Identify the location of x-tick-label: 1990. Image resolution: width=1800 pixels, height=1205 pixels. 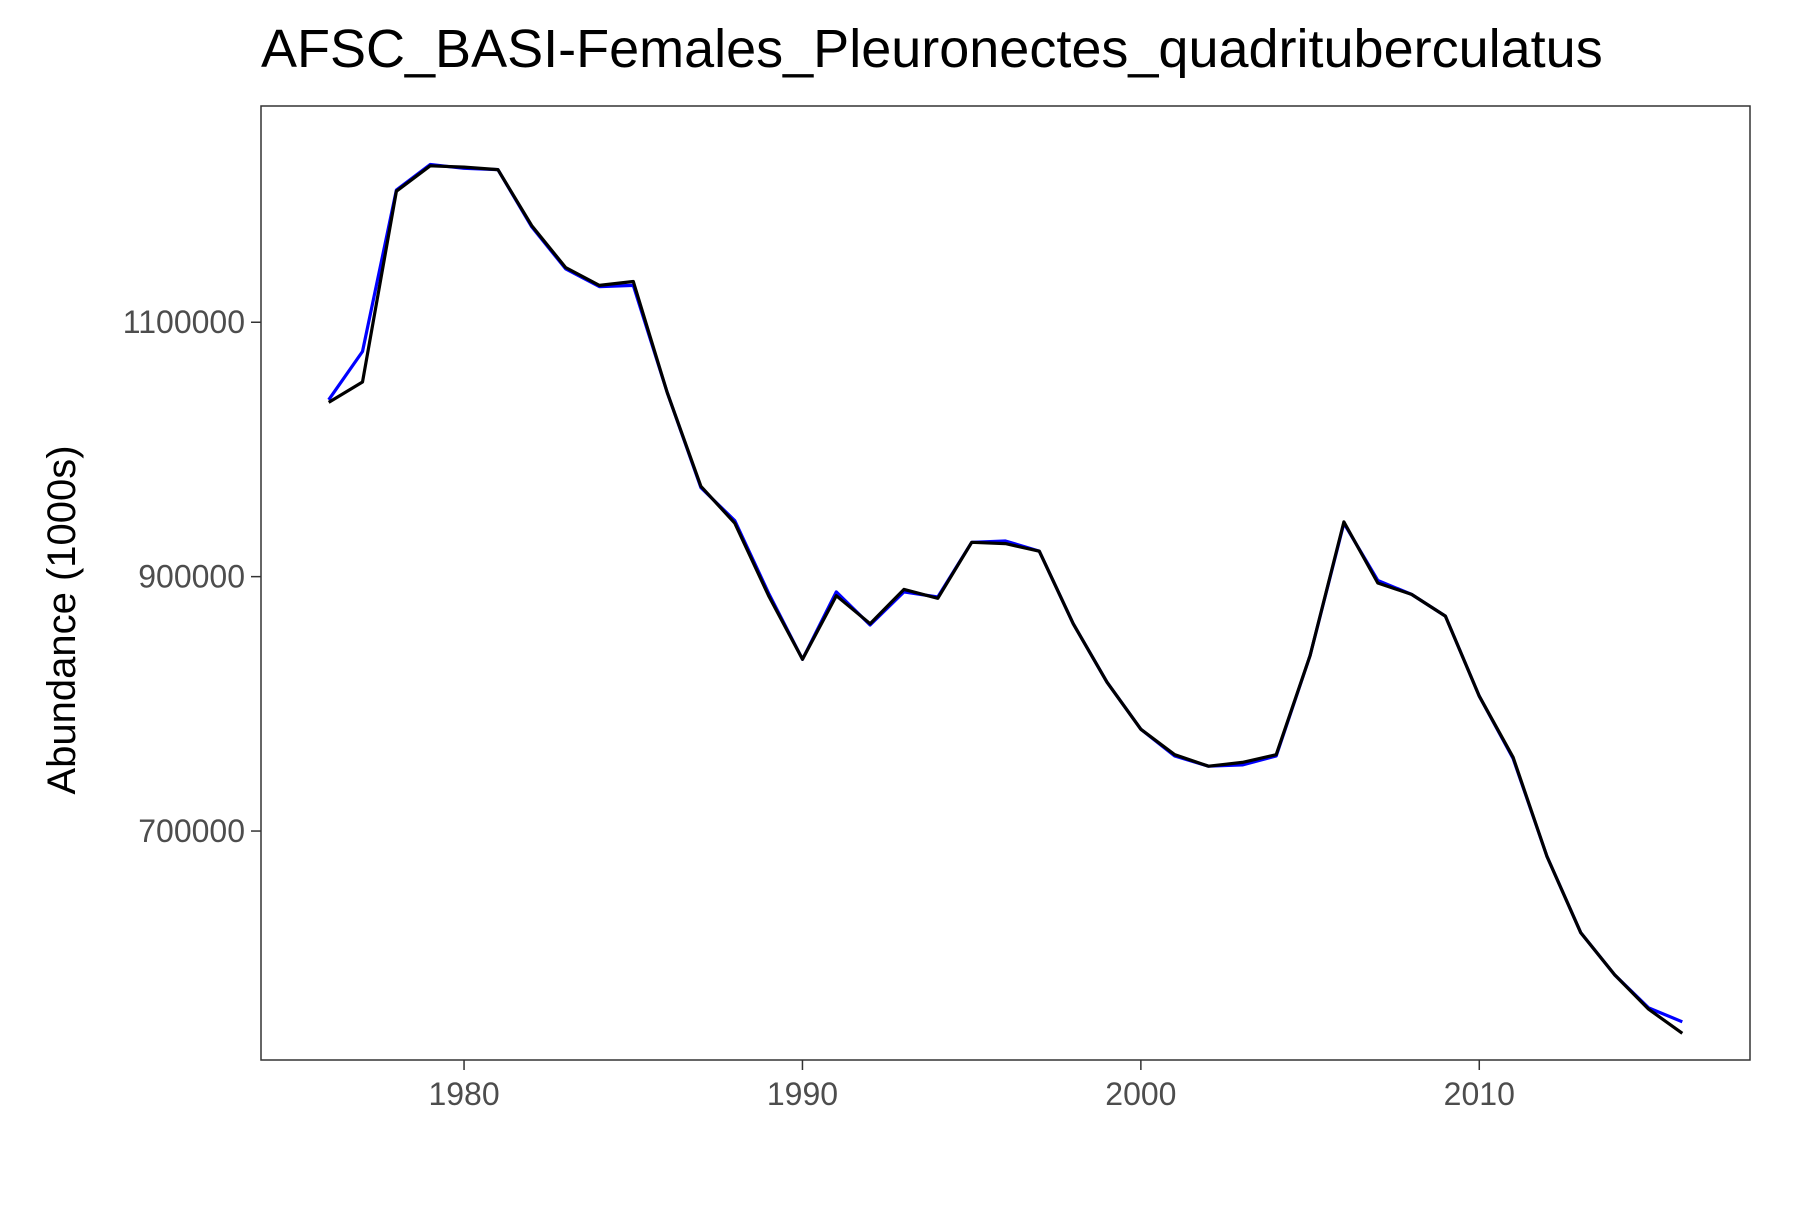
(802, 1094).